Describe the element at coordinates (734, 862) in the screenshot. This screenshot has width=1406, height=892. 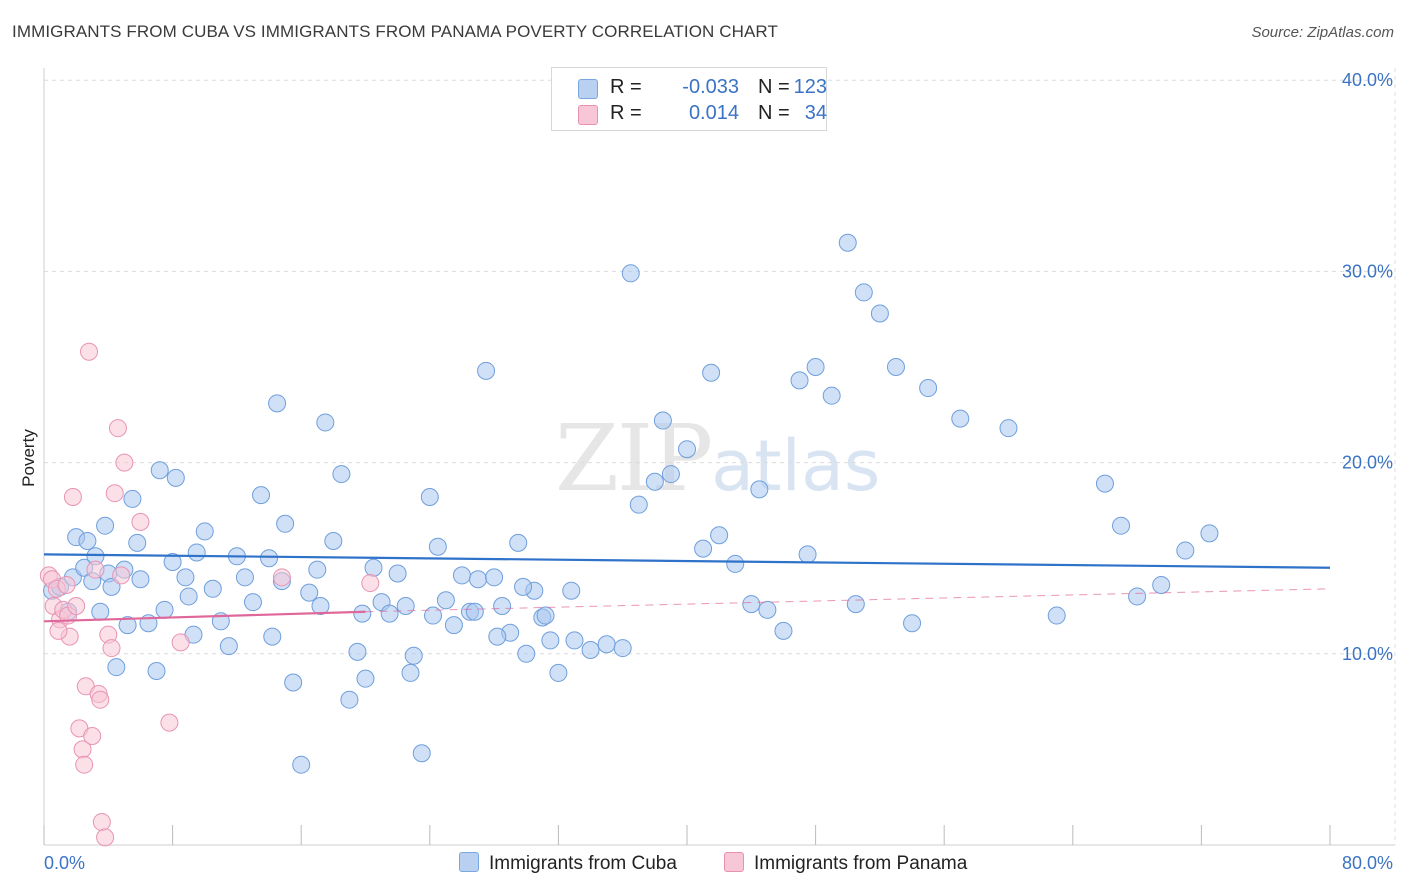
I see `bottom-legend-swatch-panama` at that location.